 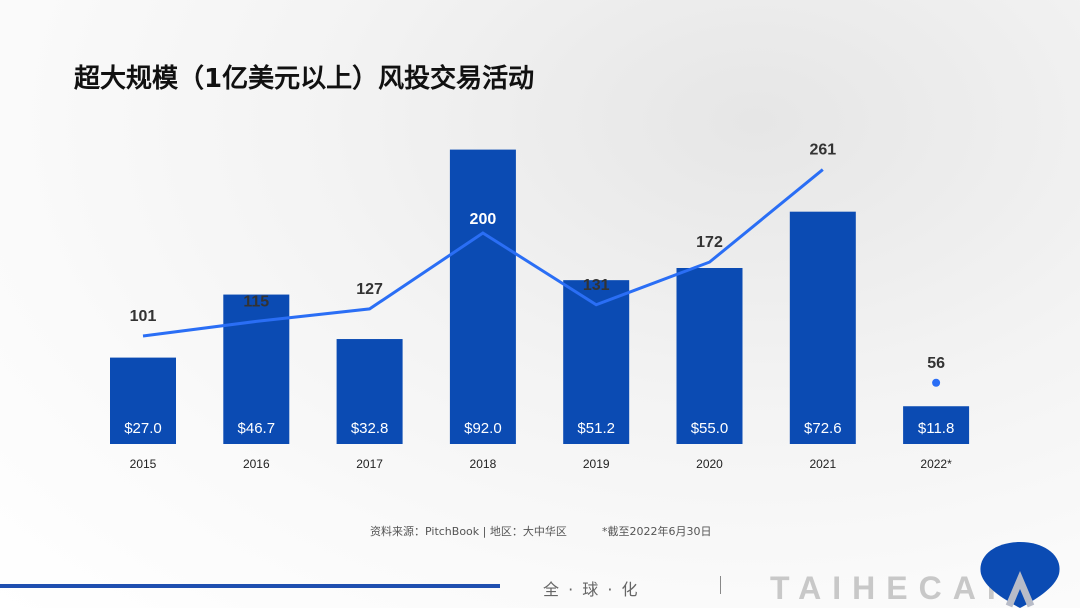 What do you see at coordinates (709, 464) in the screenshot?
I see `x-tick-2020: 2020` at bounding box center [709, 464].